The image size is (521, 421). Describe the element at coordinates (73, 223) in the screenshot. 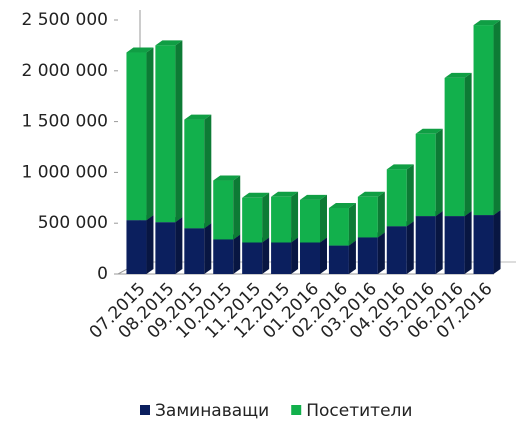

I see `y-tick-label: 500 000` at that location.